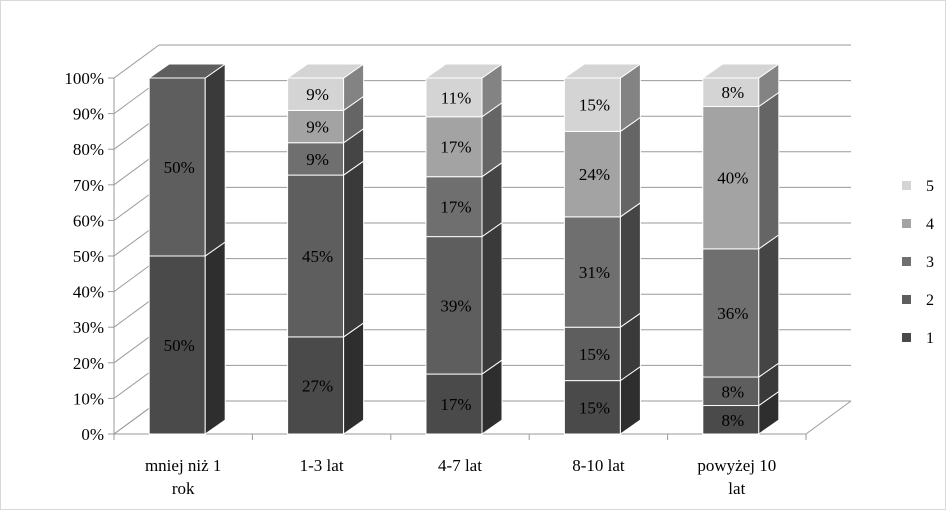 Image resolution: width=946 pixels, height=514 pixels. I want to click on y-tick-label: 100%, so click(84, 78).